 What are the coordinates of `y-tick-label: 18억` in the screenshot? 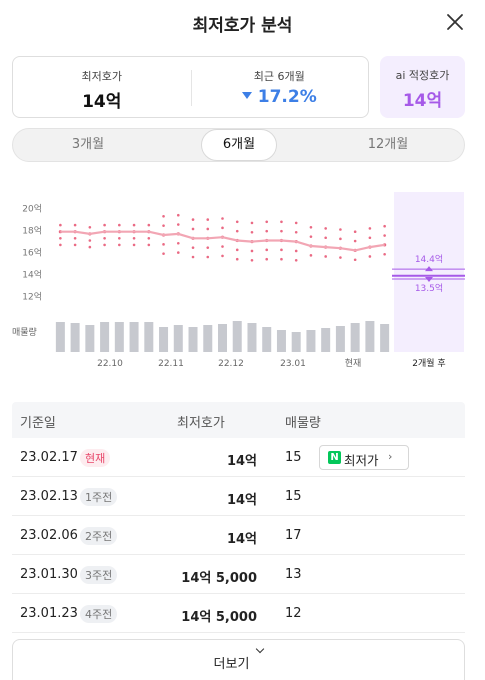 It's located at (32, 231).